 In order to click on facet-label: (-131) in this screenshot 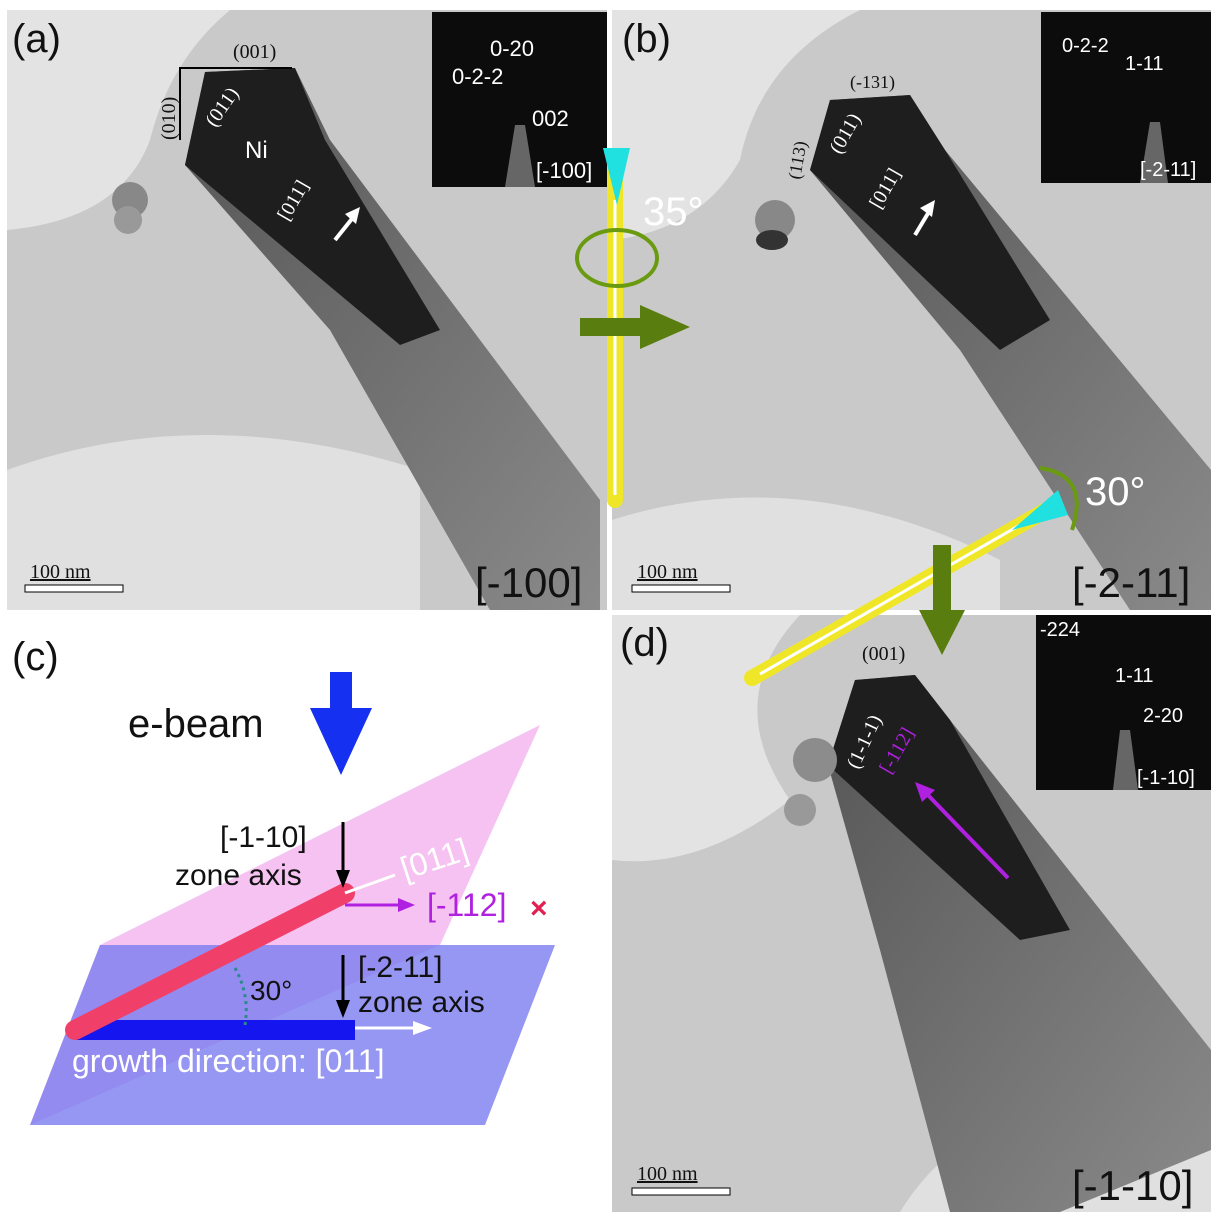, I will do `click(872, 82)`.